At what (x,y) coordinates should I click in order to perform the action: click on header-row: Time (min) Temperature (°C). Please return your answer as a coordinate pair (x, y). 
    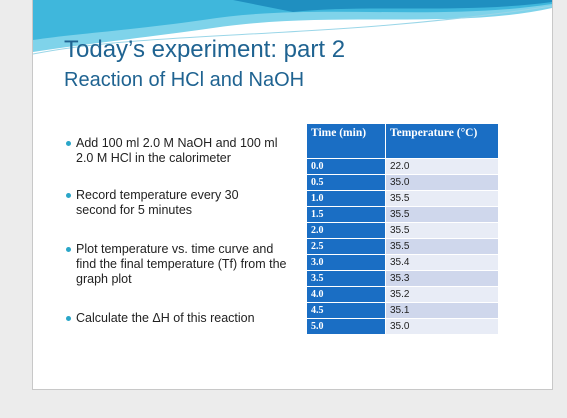
    Looking at the image, I should click on (402, 141).